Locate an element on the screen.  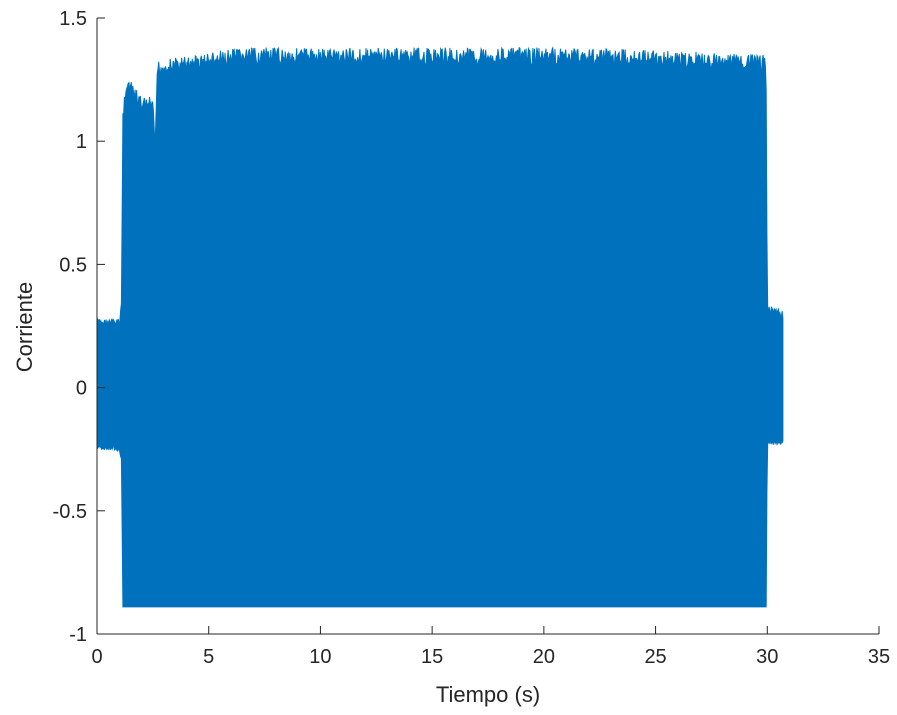
x-tick-label: 30 is located at coordinates (767, 657).